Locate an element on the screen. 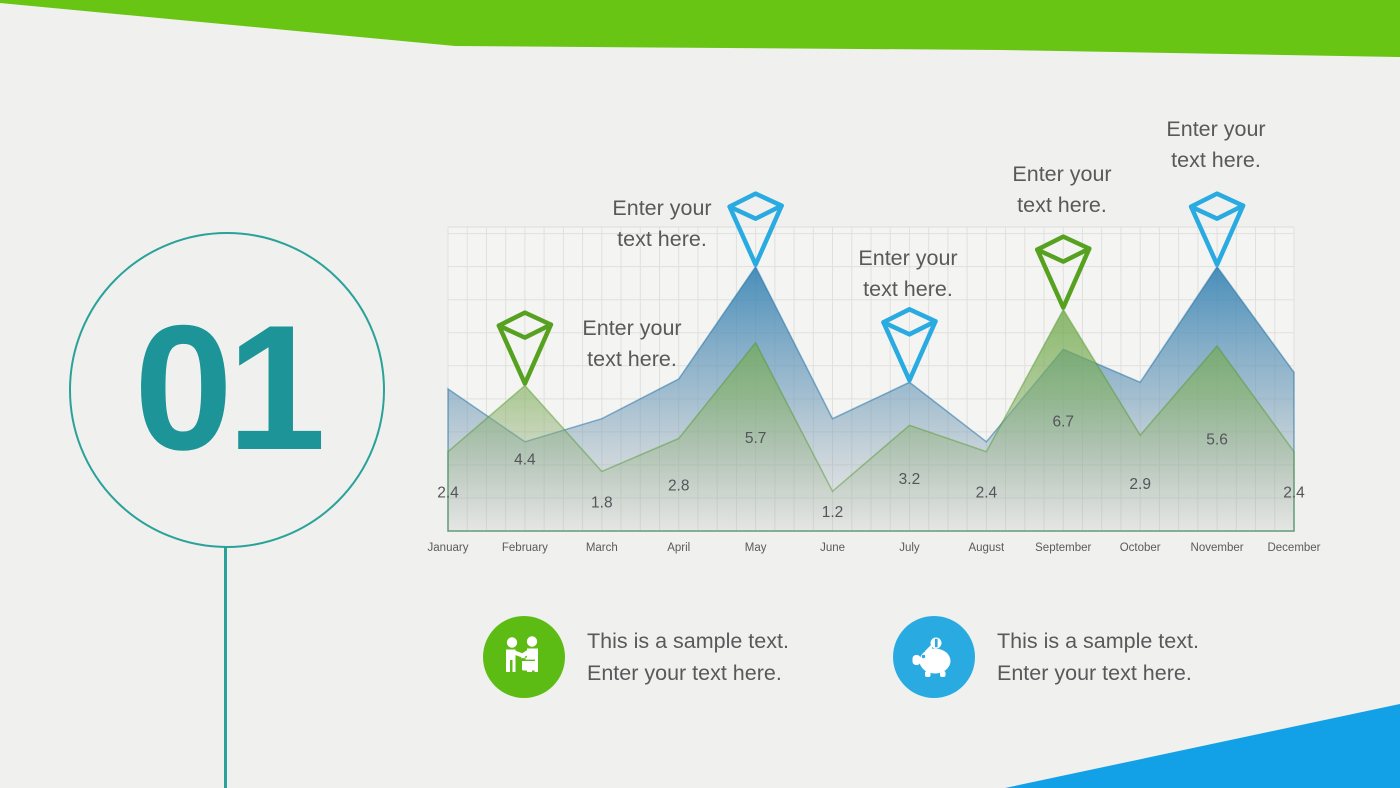 Image resolution: width=1400 pixels, height=788 pixels. data-label-april: 2.8 is located at coordinates (679, 486).